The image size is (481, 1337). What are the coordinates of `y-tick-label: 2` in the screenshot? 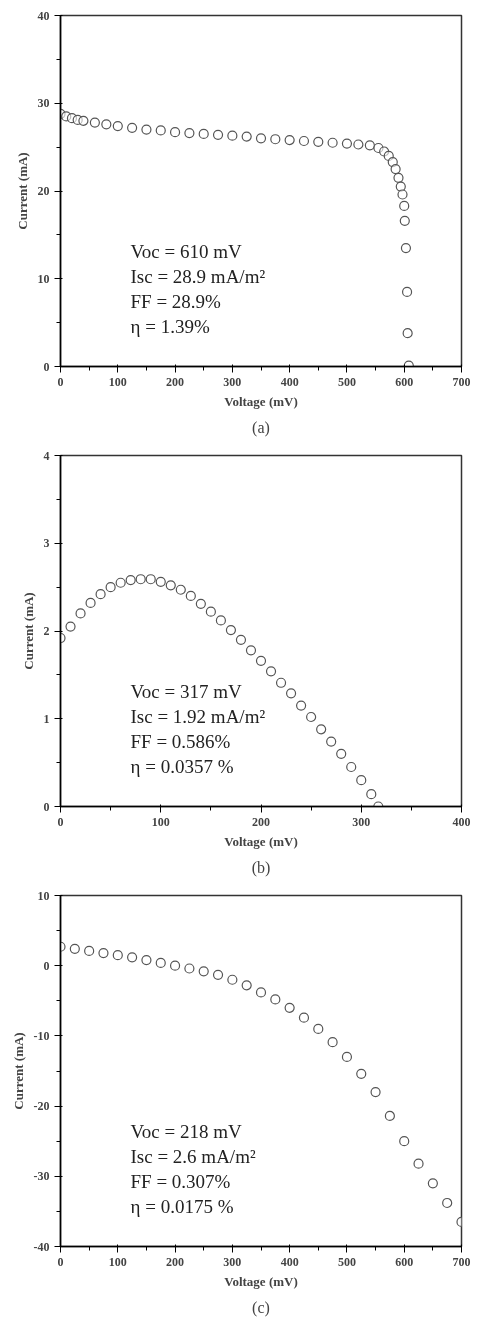 It's located at (46, 631).